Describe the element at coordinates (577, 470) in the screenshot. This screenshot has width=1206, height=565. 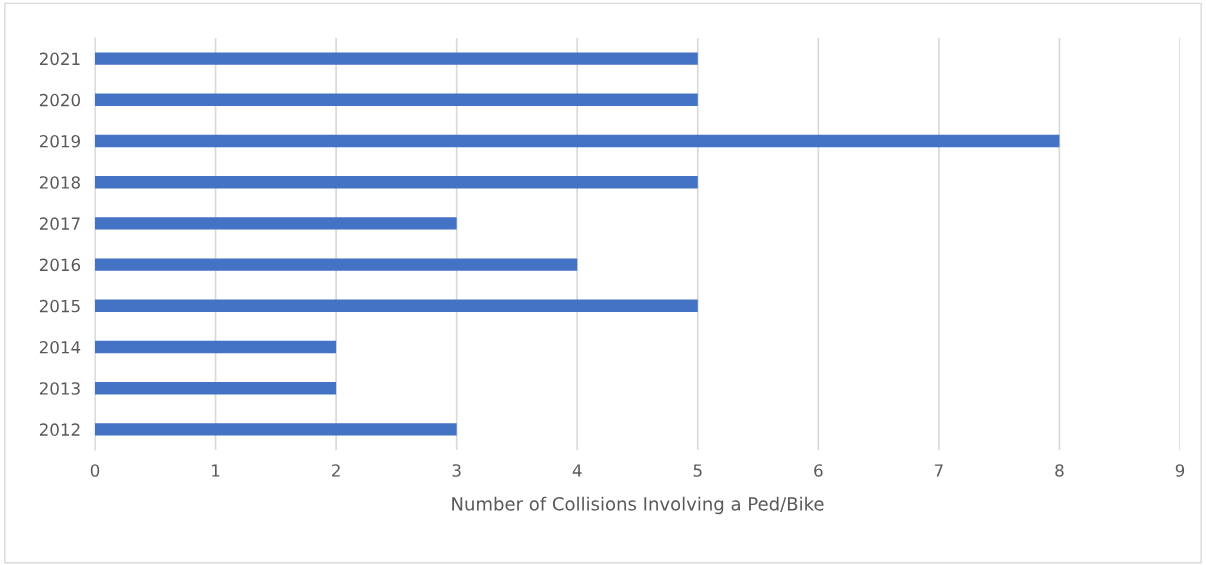
I see `x-tick-label: 4` at that location.